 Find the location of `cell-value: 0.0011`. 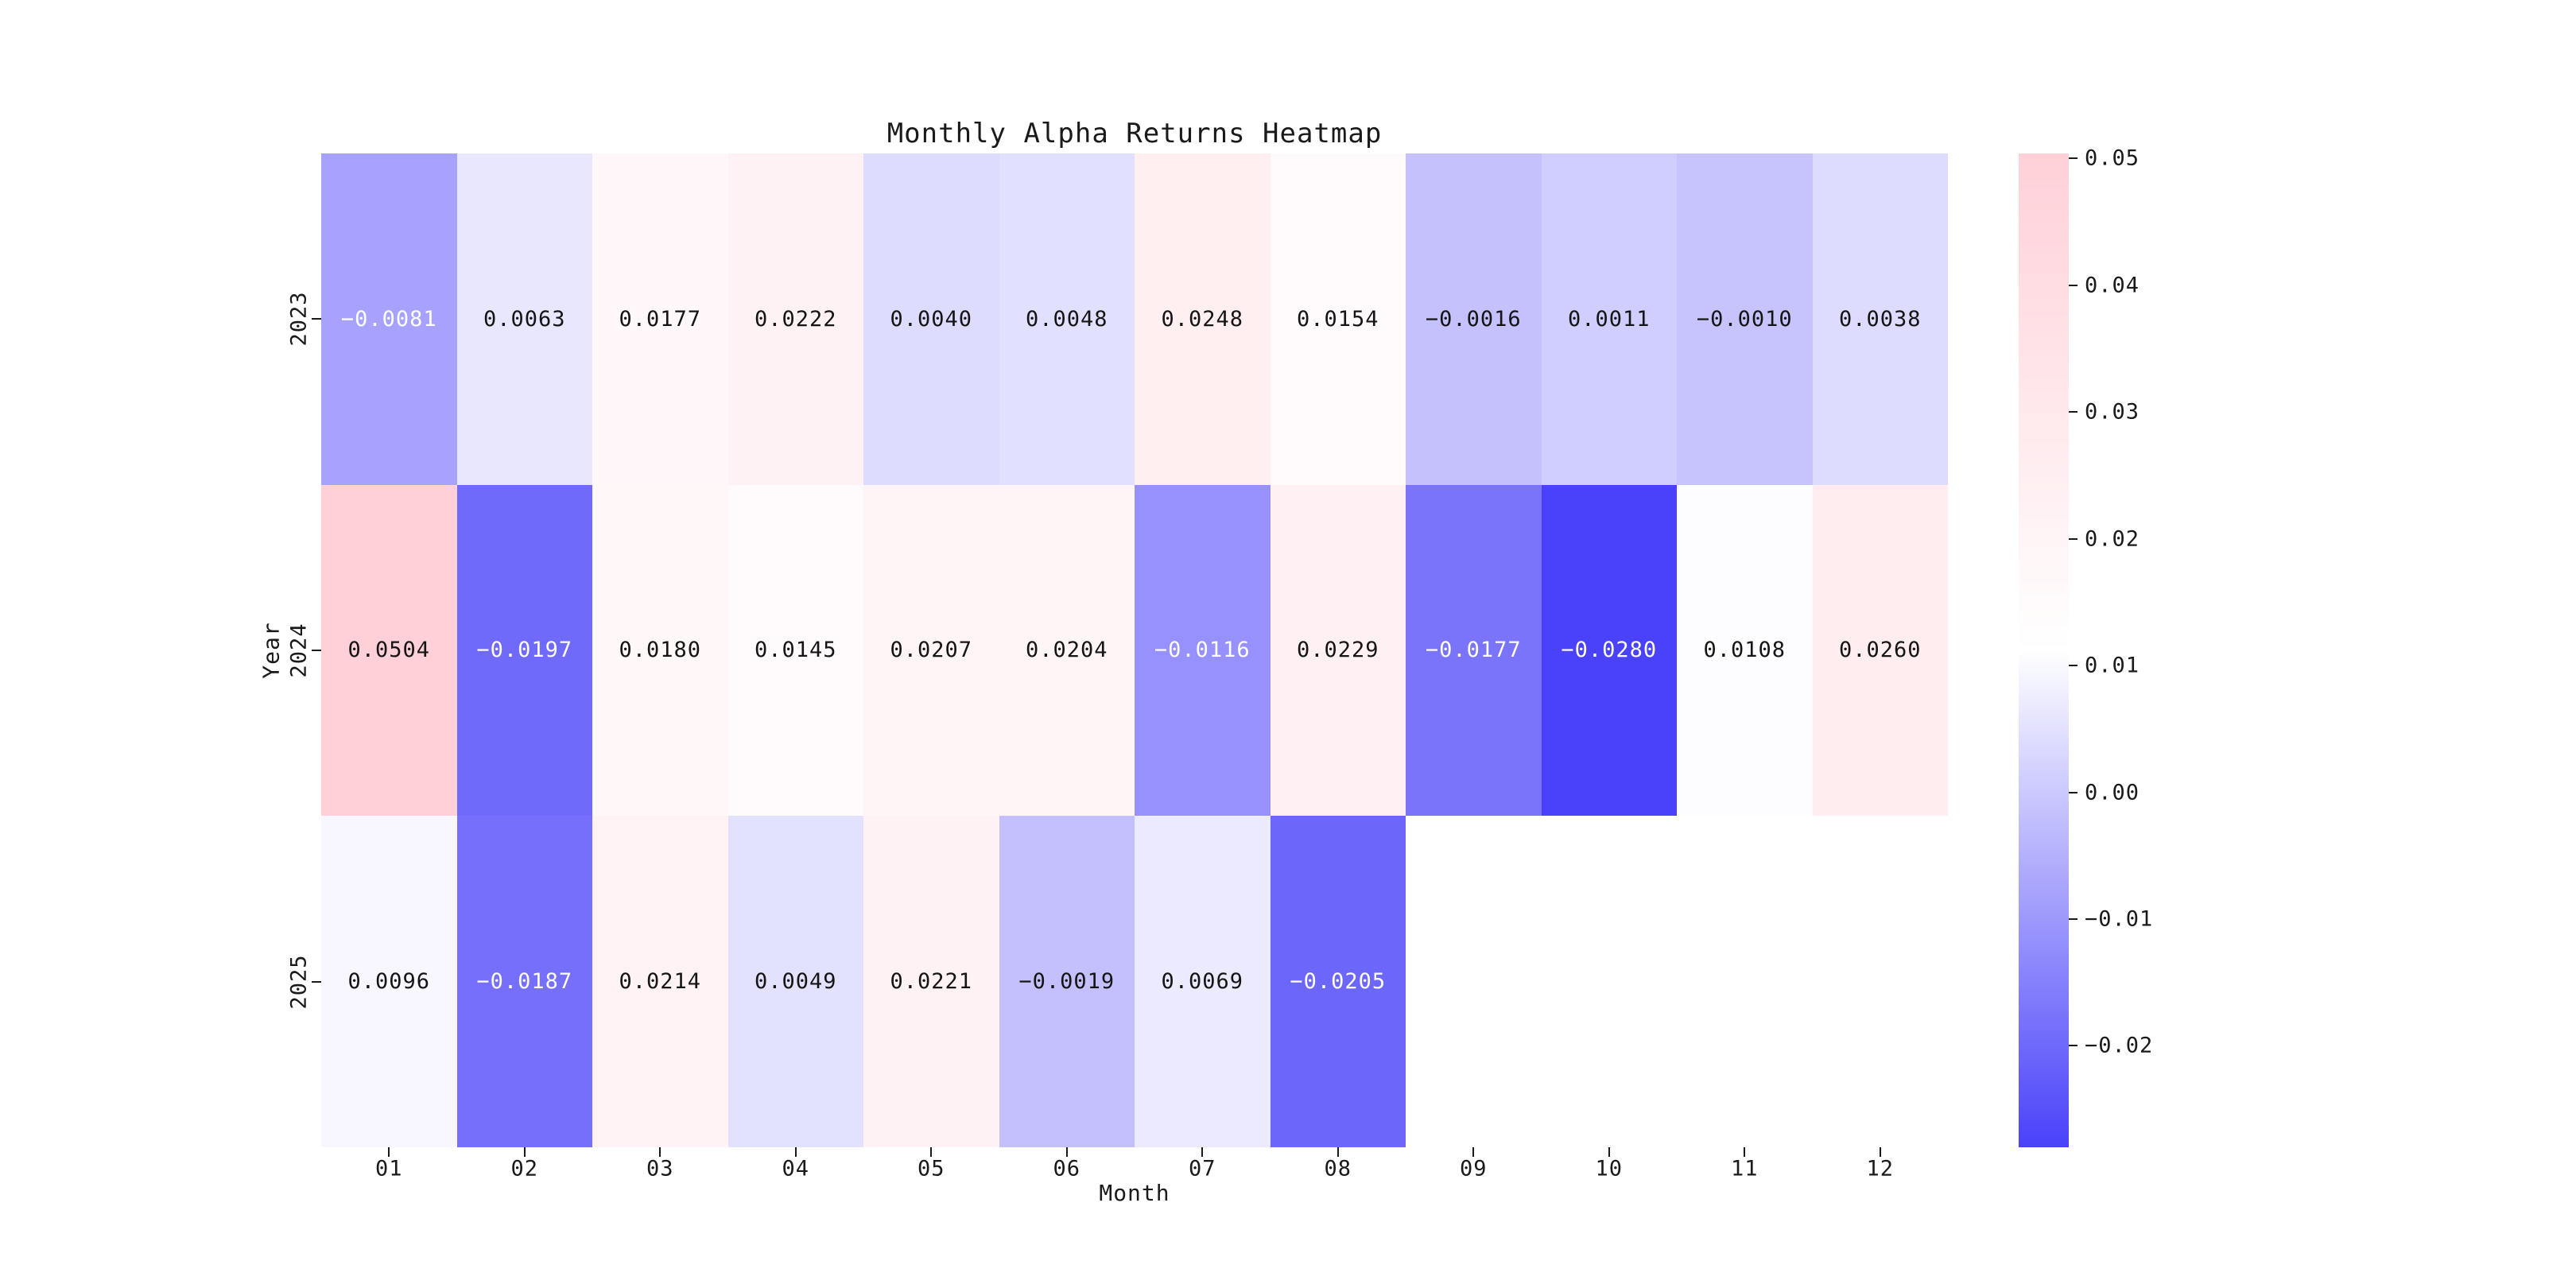

cell-value: 0.0011 is located at coordinates (1609, 319).